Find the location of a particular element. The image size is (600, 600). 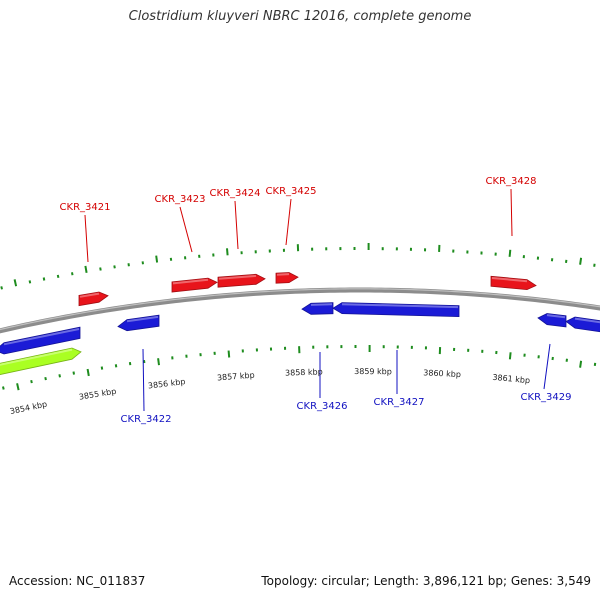

kbp-label: 3859 kbp is located at coordinates (373, 371).